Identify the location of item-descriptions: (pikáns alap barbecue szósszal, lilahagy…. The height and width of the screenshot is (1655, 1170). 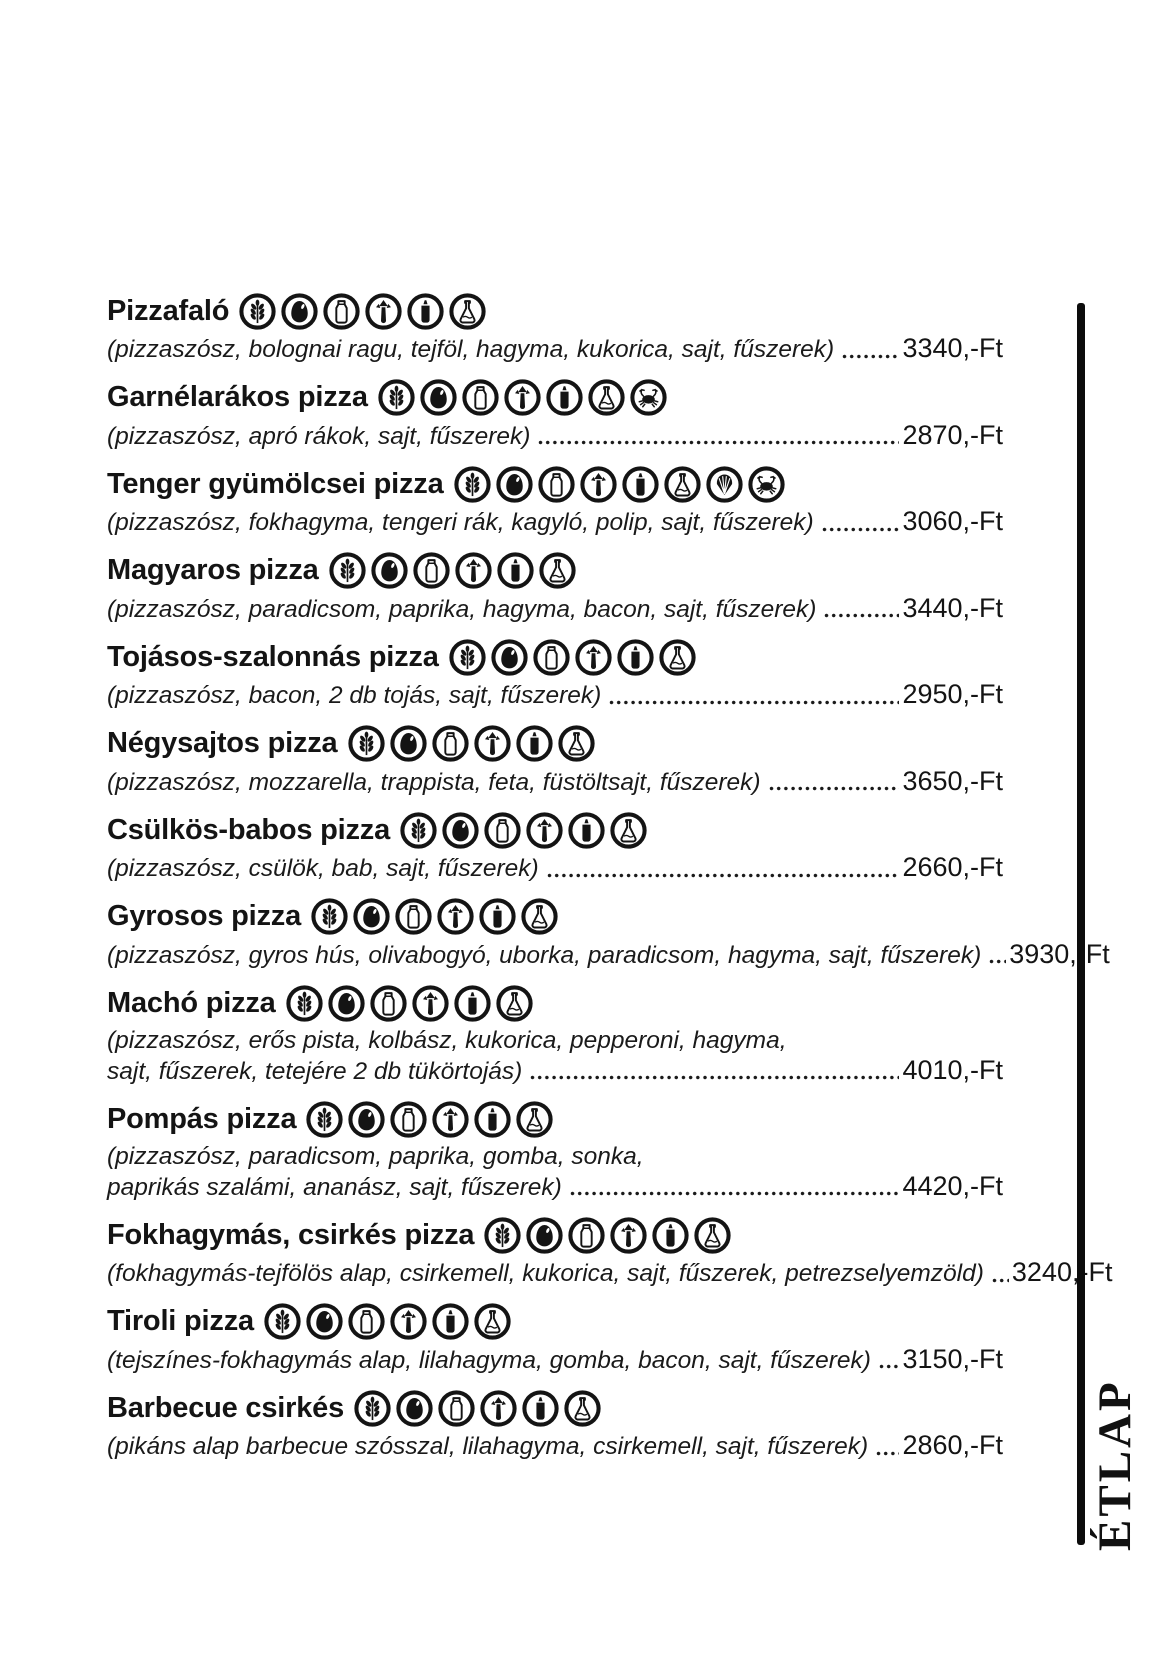
(555, 1446).